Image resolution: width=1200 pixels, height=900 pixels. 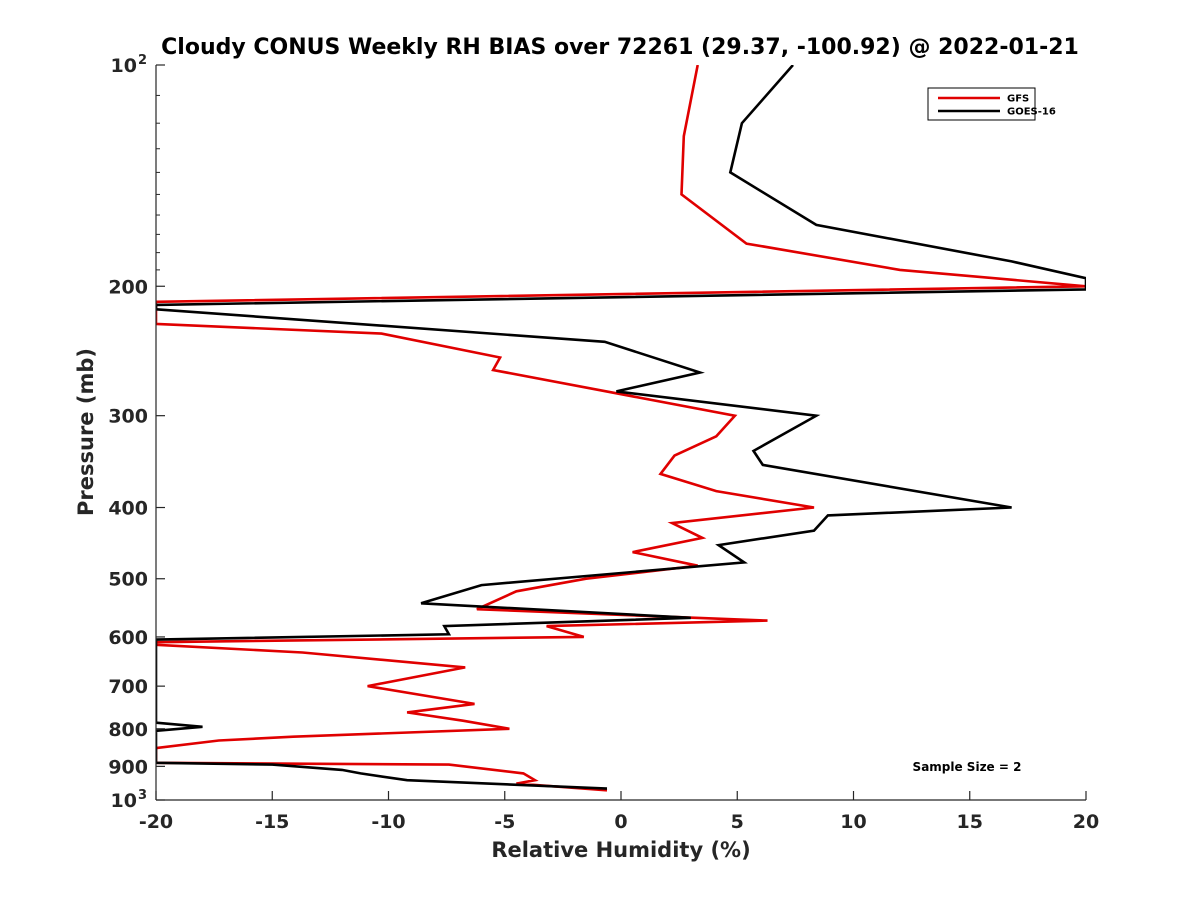 I want to click on legend-label-gfs: GFS, so click(x=1018, y=99).